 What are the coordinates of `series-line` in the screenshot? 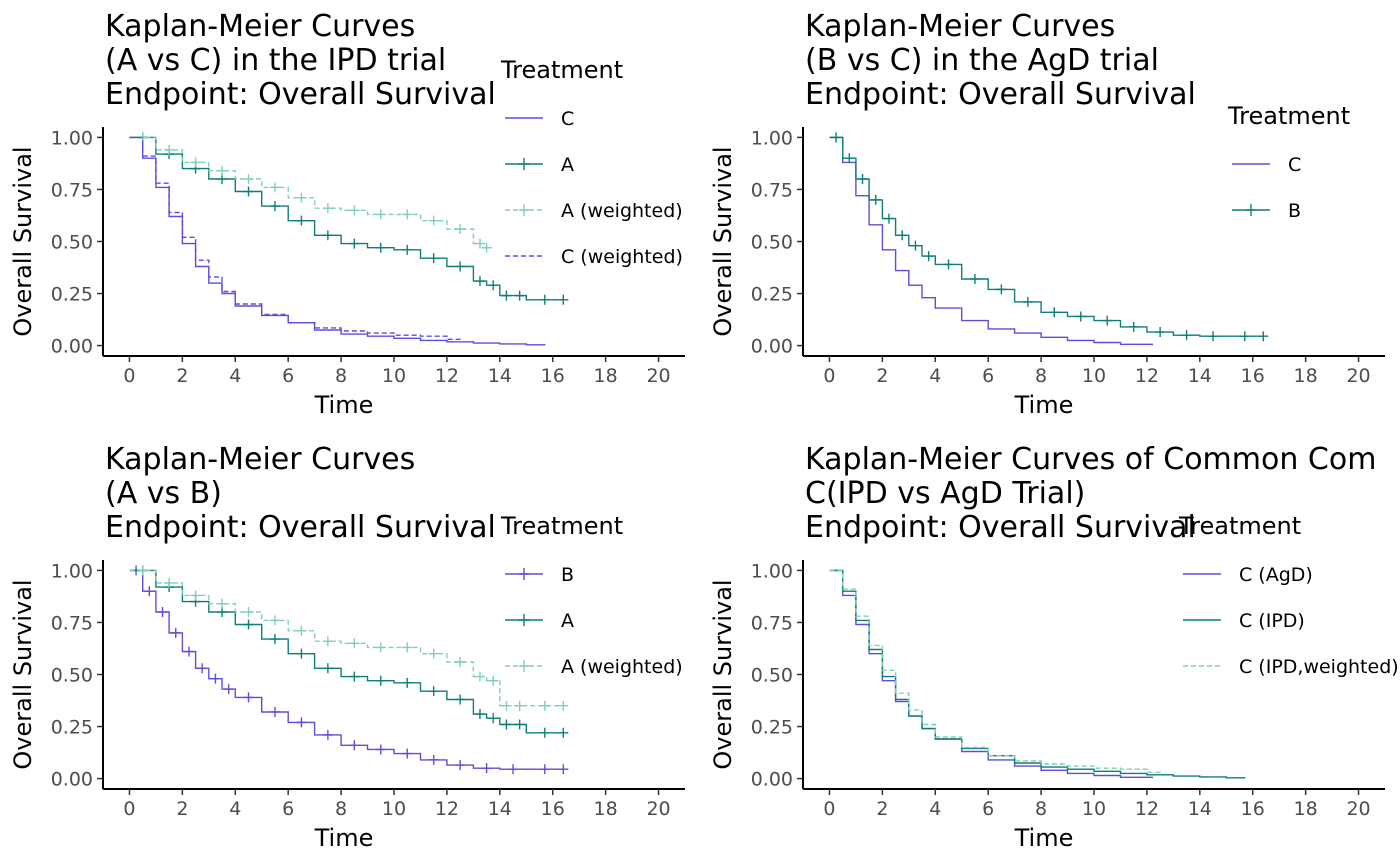 It's located at (1046, 236).